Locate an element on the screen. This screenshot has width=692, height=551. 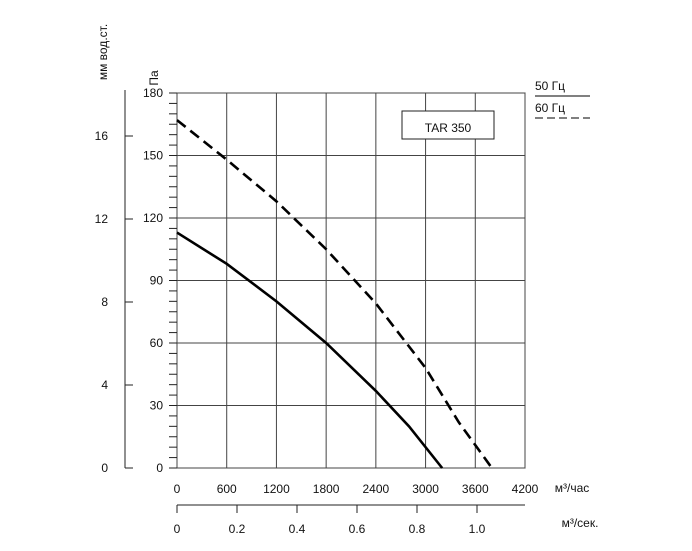
x2-tick-label: 0.2 is located at coordinates (237, 529).